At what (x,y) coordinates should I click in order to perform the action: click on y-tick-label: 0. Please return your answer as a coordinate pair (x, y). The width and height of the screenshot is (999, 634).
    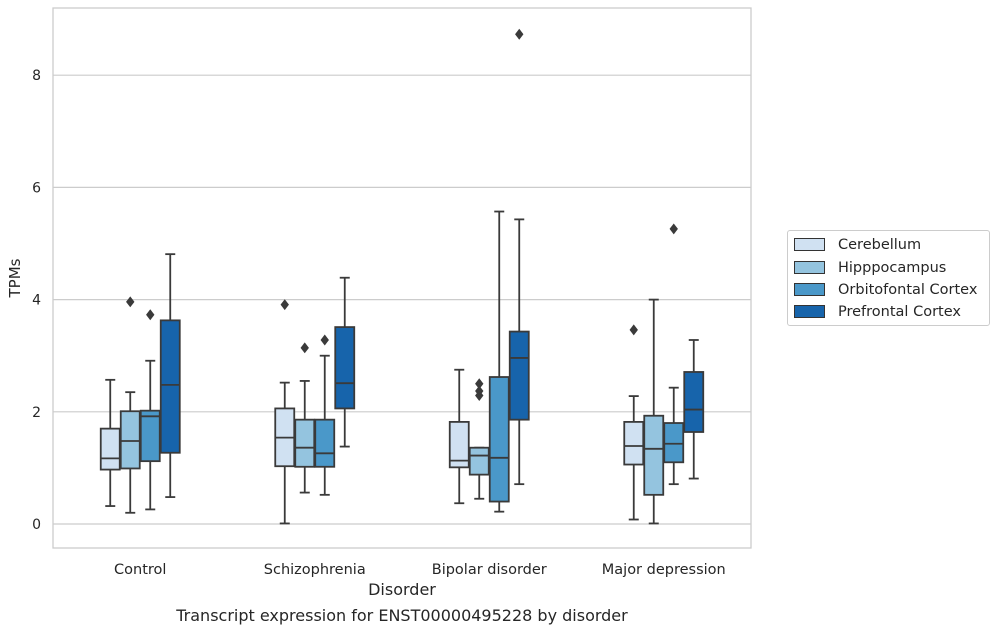
    Looking at the image, I should click on (36, 525).